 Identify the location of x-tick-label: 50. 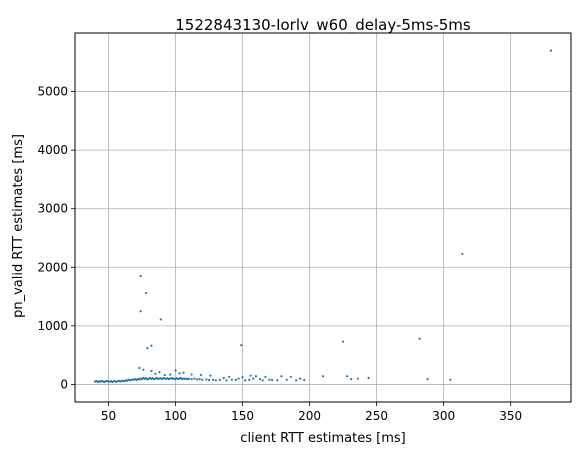
(108, 416).